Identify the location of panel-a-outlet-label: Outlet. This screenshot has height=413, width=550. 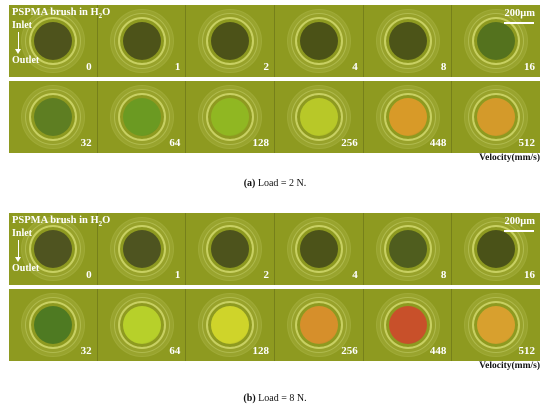
(26, 60).